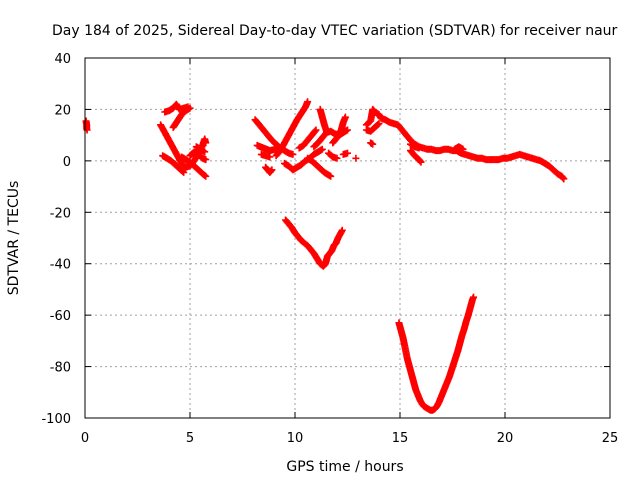 The image size is (640, 480). What do you see at coordinates (60, 368) in the screenshot?
I see `y-tick-label: -80` at bounding box center [60, 368].